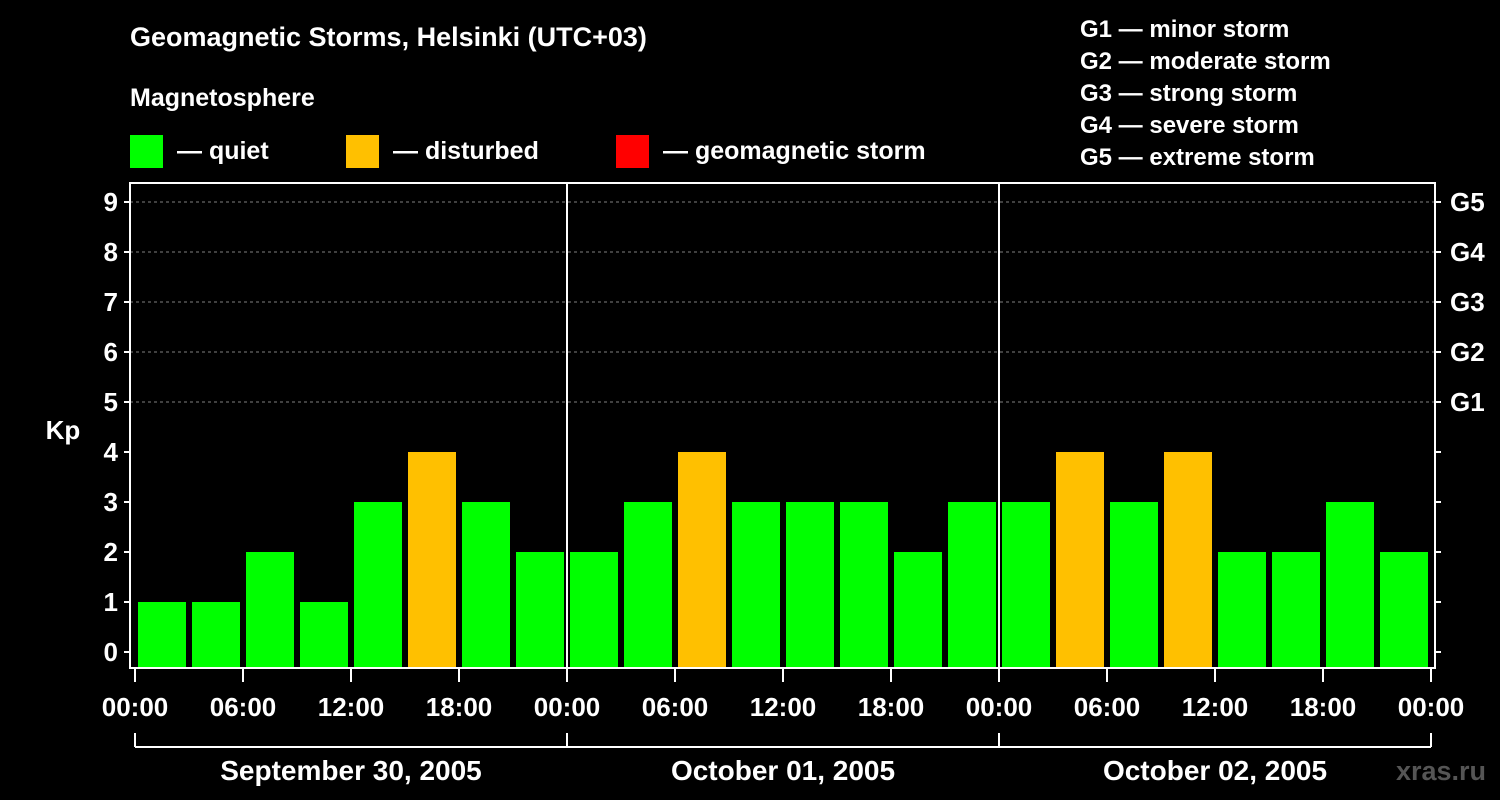 The width and height of the screenshot is (1500, 800). What do you see at coordinates (63, 430) in the screenshot?
I see `y-axis-label: Kp` at bounding box center [63, 430].